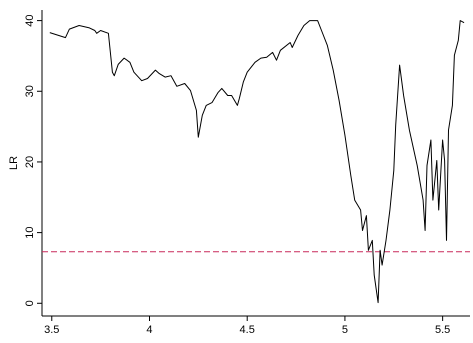  What do you see at coordinates (14, 163) in the screenshot?
I see `y-axis-label: LR` at bounding box center [14, 163].